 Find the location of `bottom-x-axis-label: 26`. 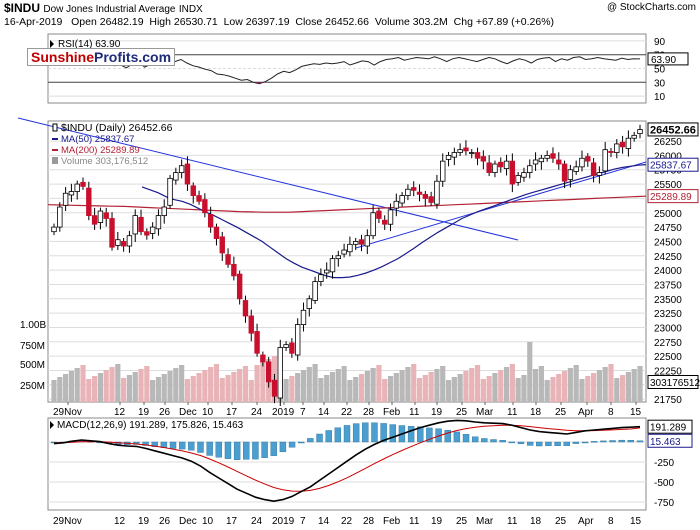

bottom-x-axis-label: 26 is located at coordinates (165, 521).